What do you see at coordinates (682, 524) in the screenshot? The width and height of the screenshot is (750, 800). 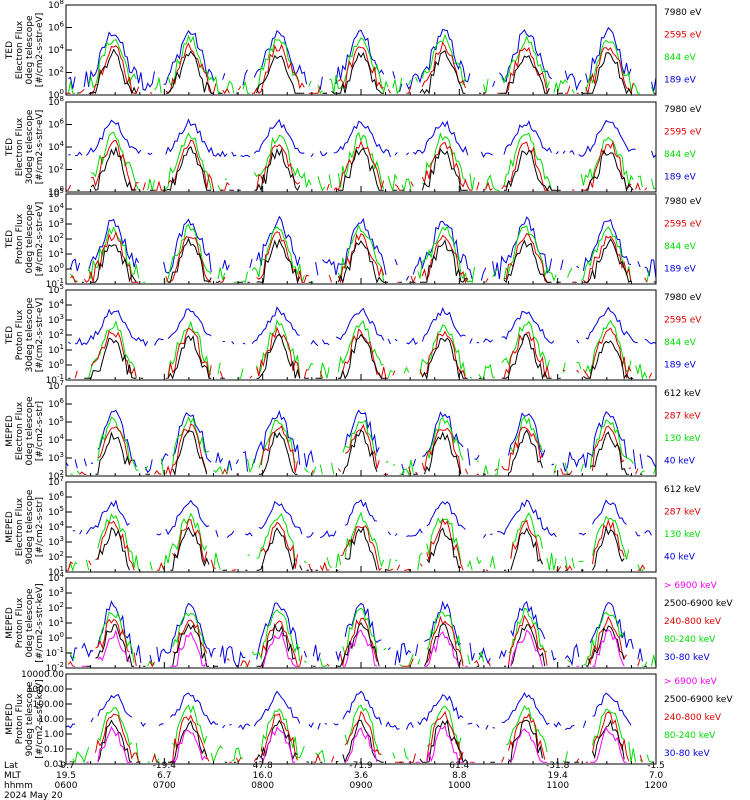 I see `legend: 612 keV 287 keV 130 keV 40 keV` at bounding box center [682, 524].